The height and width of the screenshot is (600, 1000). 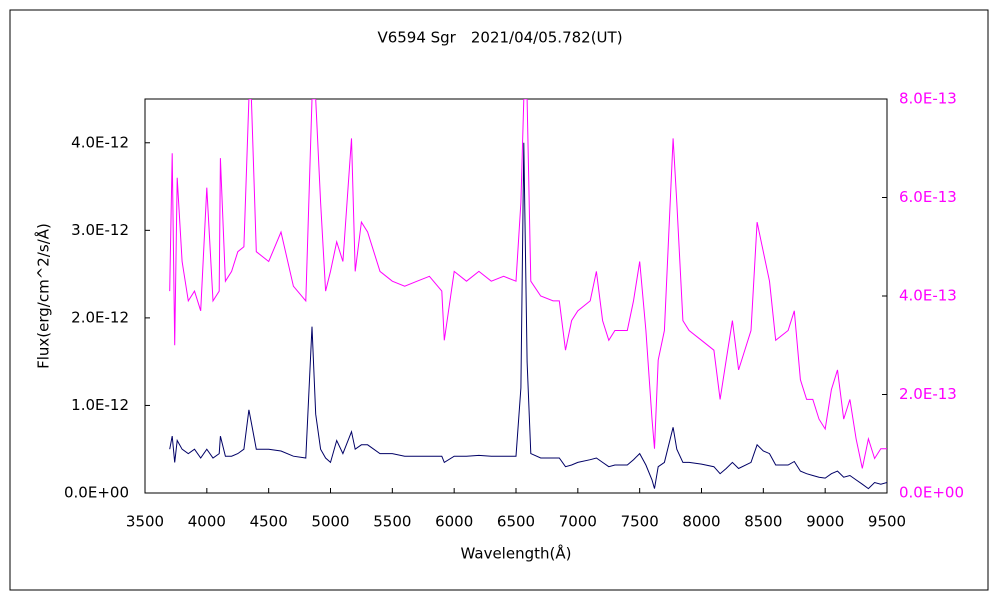 I want to click on y-axis-label: Flux(erg/cm^2/s/Å), so click(x=43, y=296).